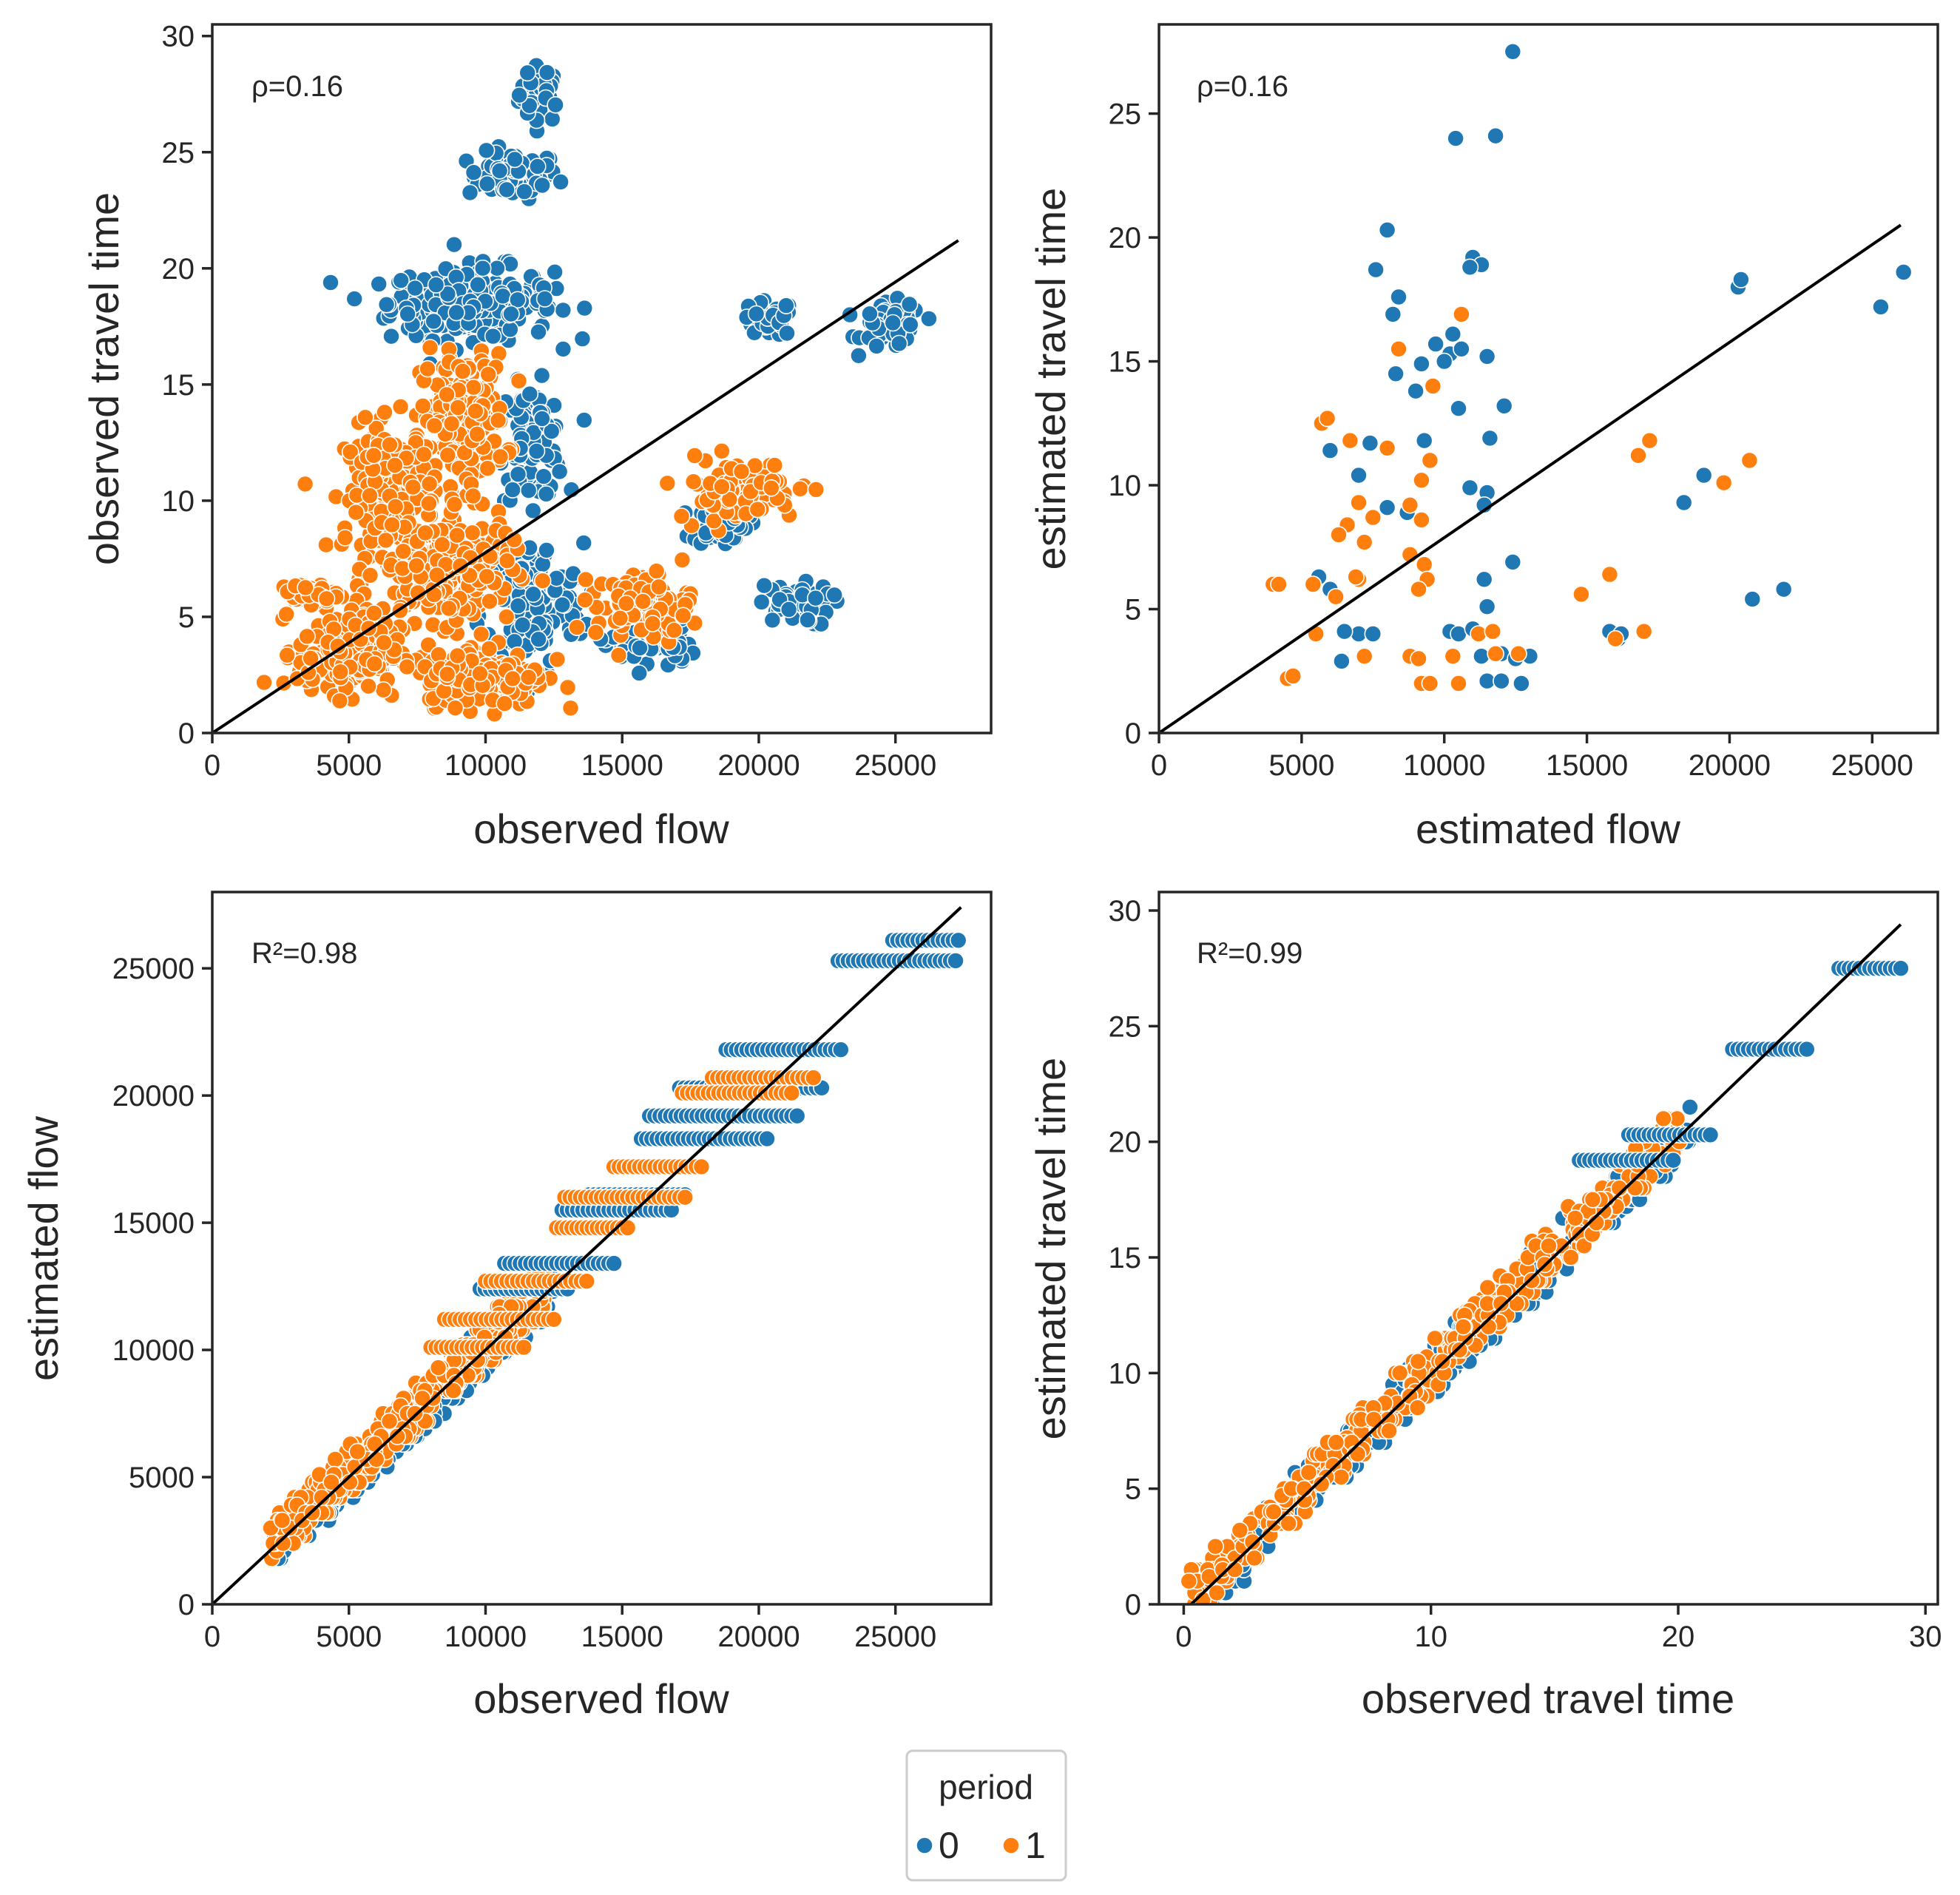 This screenshot has height=1895, width=1960. What do you see at coordinates (1730, 765) in the screenshot?
I see `x-tick-label: 20000` at bounding box center [1730, 765].